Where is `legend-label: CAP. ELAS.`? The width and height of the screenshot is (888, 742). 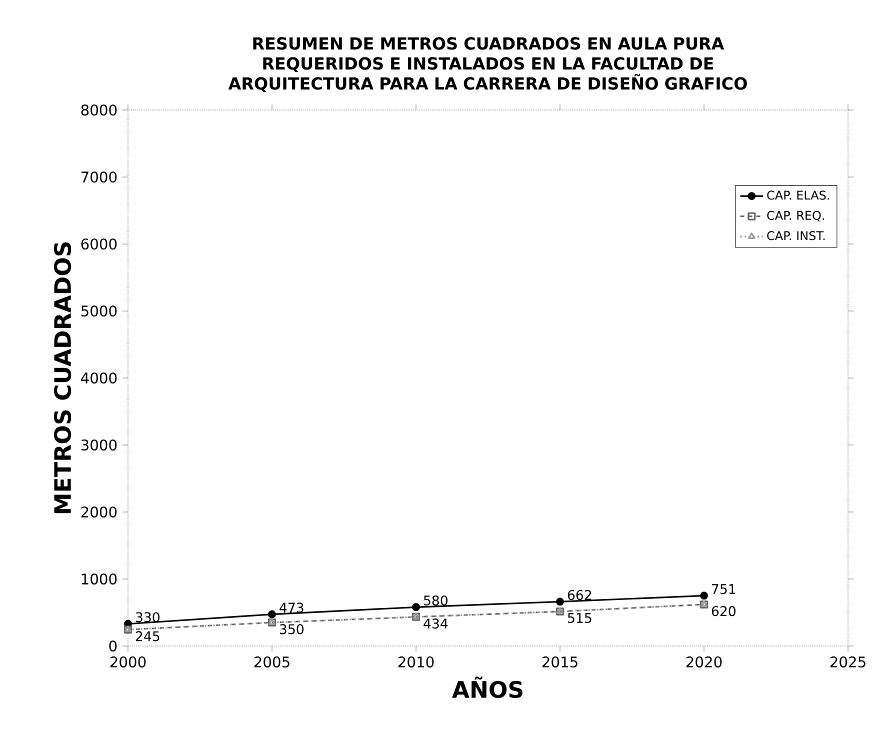 legend-label: CAP. ELAS. is located at coordinates (798, 195).